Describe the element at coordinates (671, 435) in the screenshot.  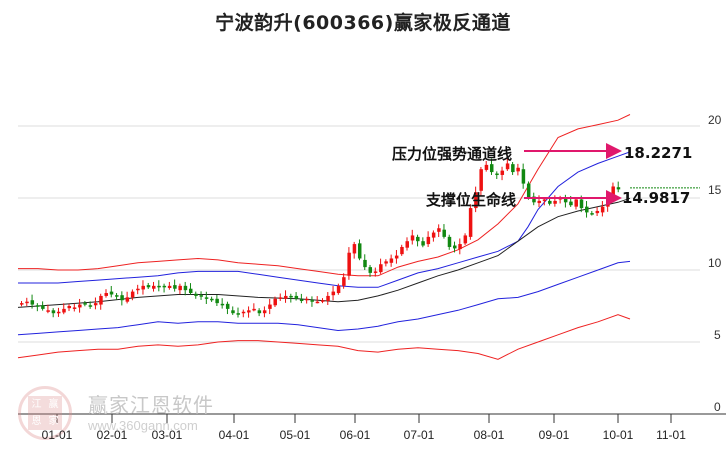
I see `x-tick-label: 11-01` at that location.